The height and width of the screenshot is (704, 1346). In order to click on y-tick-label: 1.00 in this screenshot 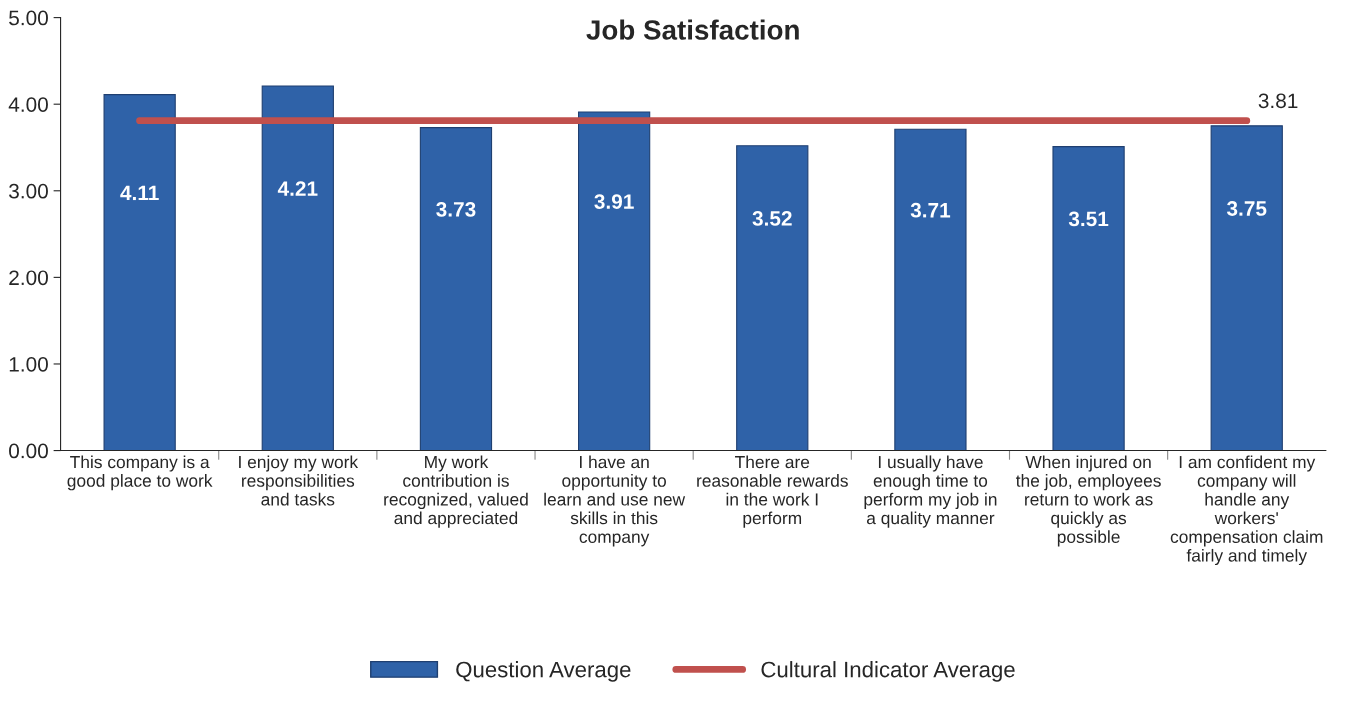, I will do `click(28, 364)`.